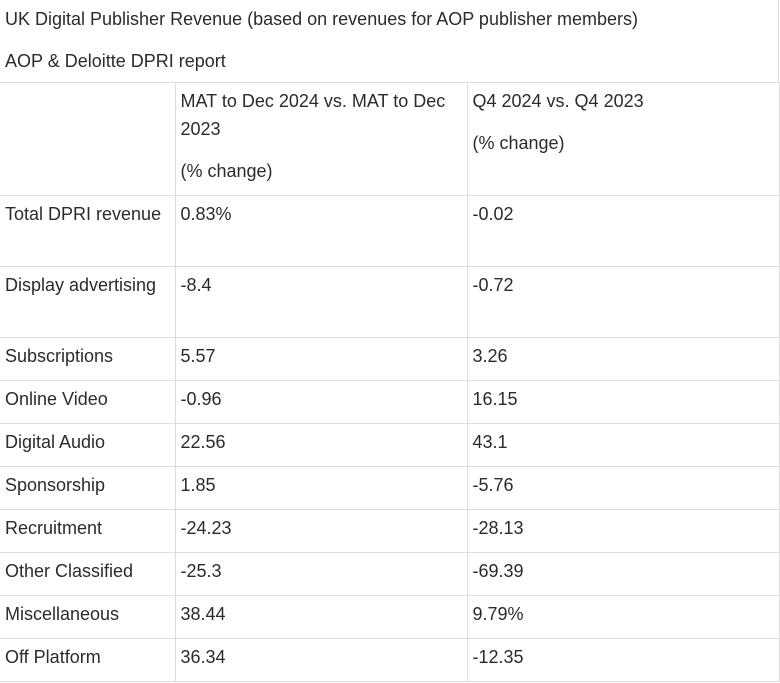 The image size is (780, 683). Describe the element at coordinates (88, 402) in the screenshot. I see `row-label: Online Video` at that location.